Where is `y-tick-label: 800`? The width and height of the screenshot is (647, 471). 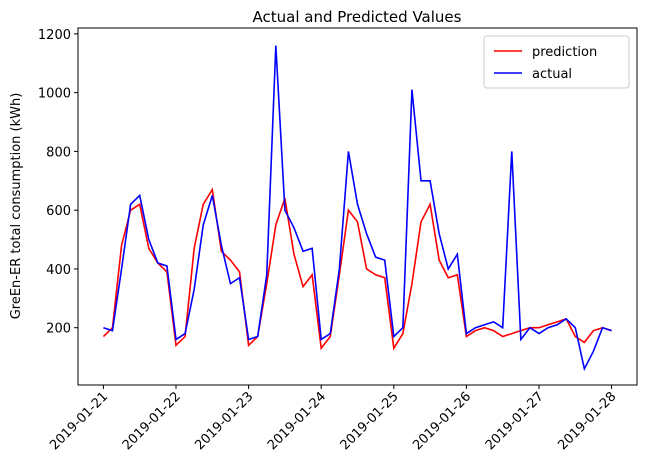
y-tick-label: 800 is located at coordinates (58, 152).